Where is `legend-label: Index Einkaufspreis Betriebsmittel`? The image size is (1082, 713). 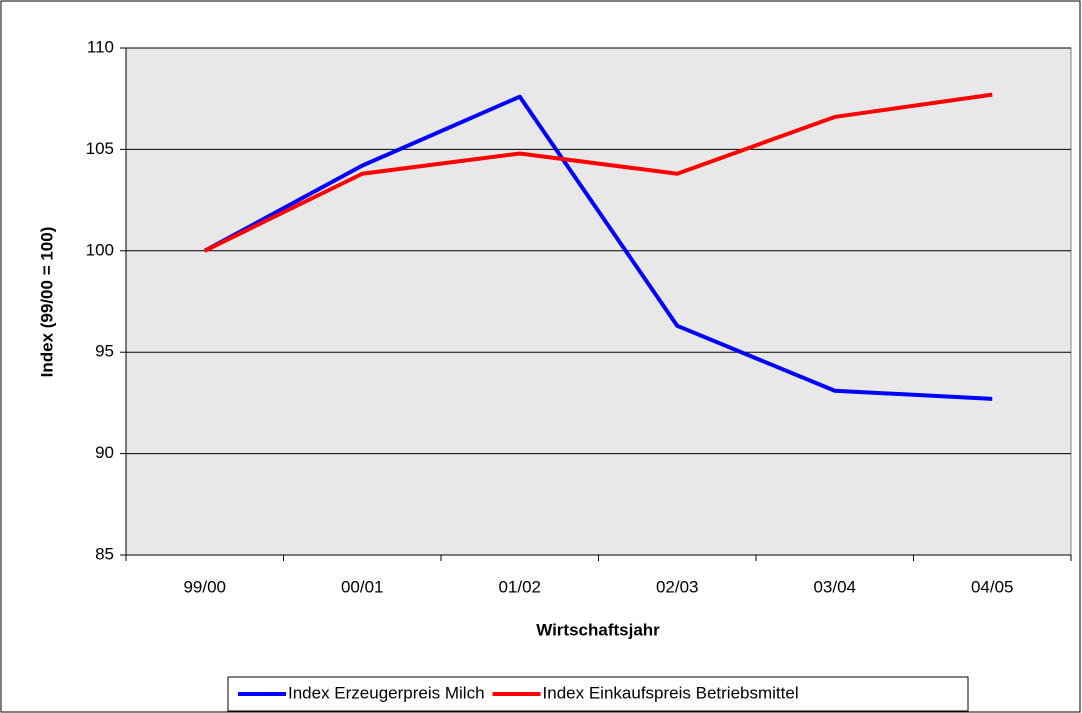
legend-label: Index Einkaufspreis Betriebsmittel is located at coordinates (671, 692).